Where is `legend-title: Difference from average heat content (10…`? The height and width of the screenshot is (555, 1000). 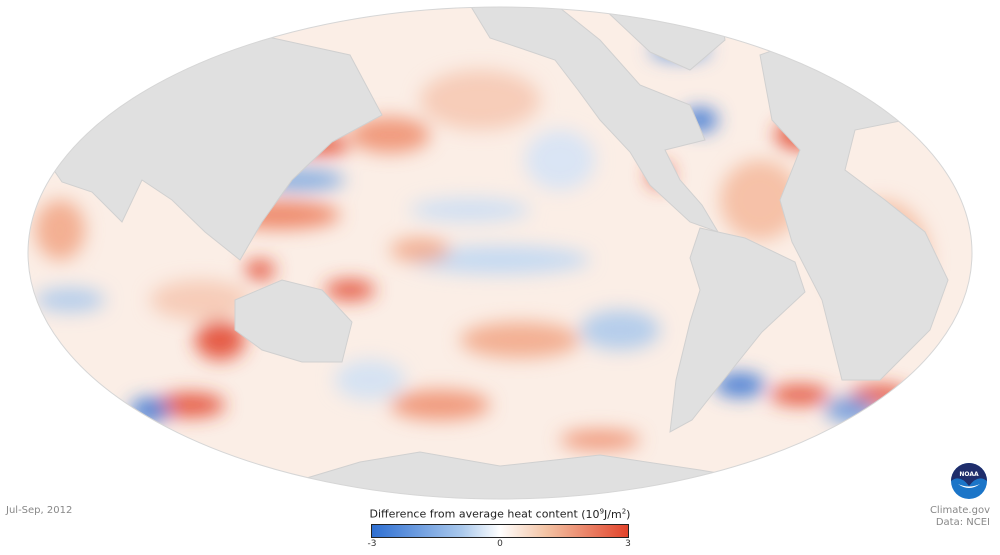 legend-title: Difference from average heat content (10… is located at coordinates (500, 514).